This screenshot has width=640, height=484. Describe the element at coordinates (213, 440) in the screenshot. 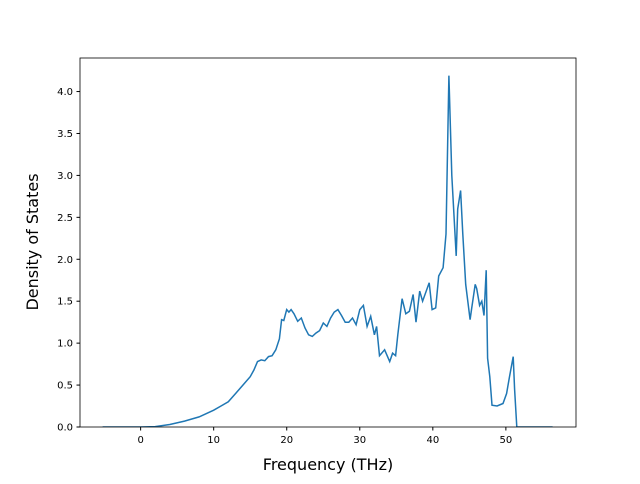

I see `x-tick-label: 10` at that location.